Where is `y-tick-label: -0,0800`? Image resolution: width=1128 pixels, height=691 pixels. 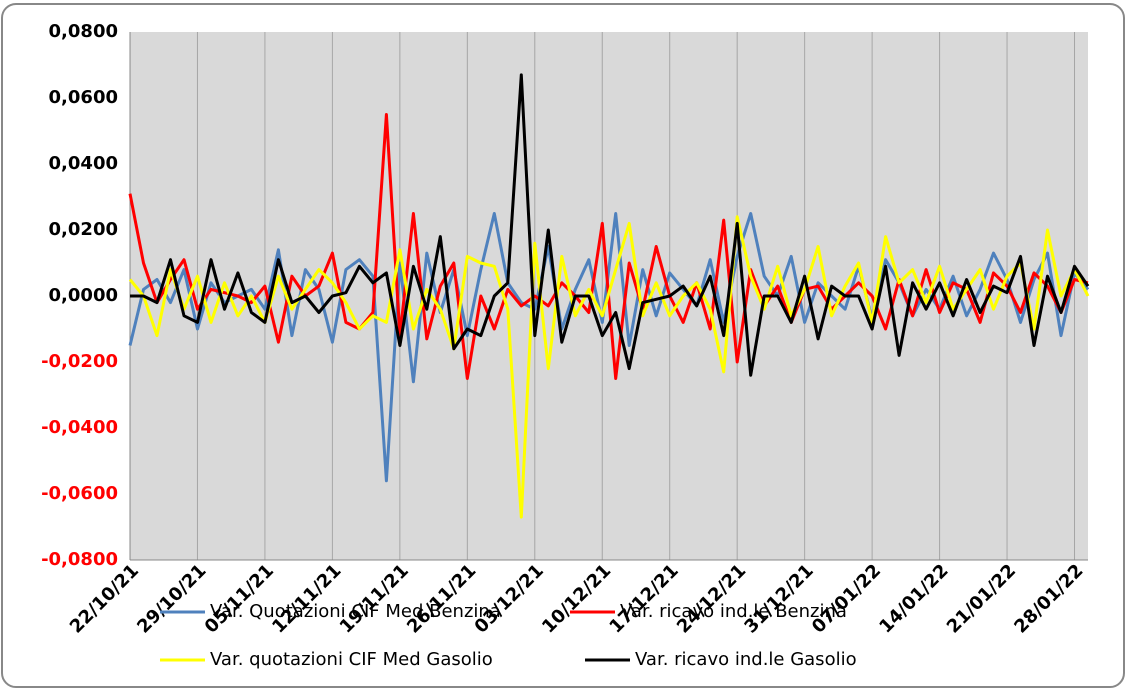
y-tick-label: -0,0800 is located at coordinates (79, 559).